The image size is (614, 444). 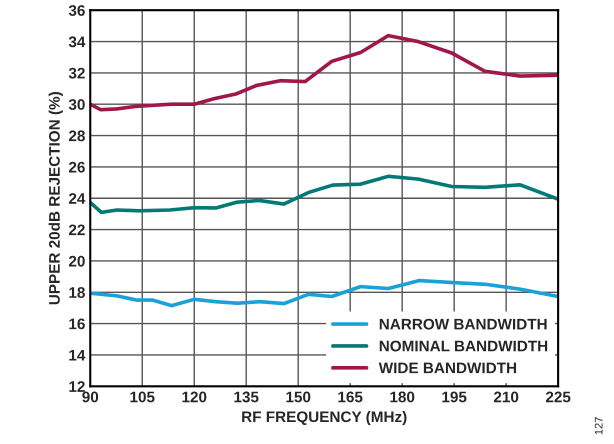 What do you see at coordinates (598, 425) in the screenshot?
I see `text: 127` at bounding box center [598, 425].